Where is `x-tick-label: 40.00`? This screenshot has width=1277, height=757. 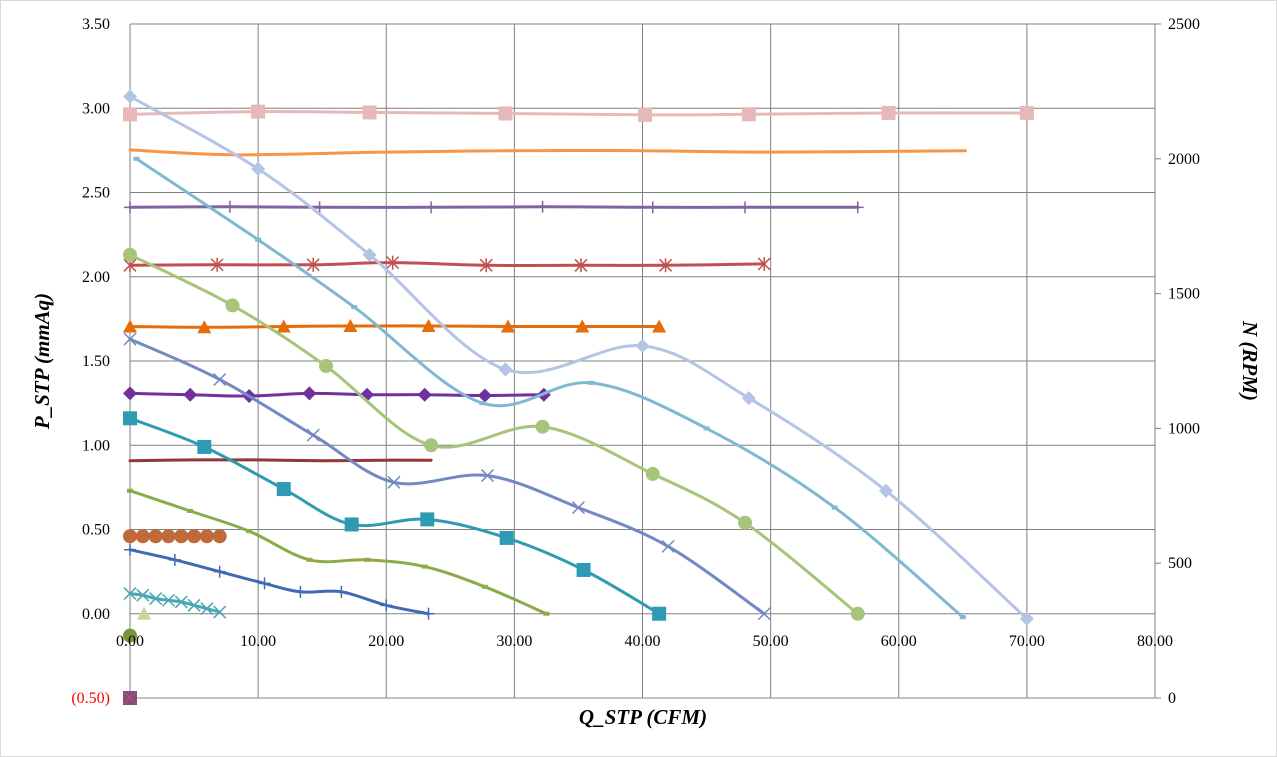
x-tick-label: 40.00 is located at coordinates (643, 641).